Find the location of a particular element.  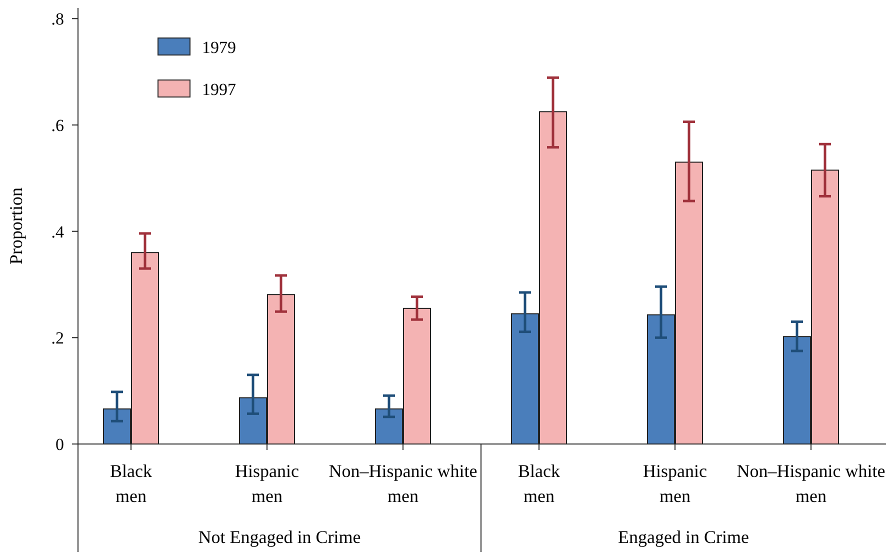

legend-label: 1997 is located at coordinates (219, 89).